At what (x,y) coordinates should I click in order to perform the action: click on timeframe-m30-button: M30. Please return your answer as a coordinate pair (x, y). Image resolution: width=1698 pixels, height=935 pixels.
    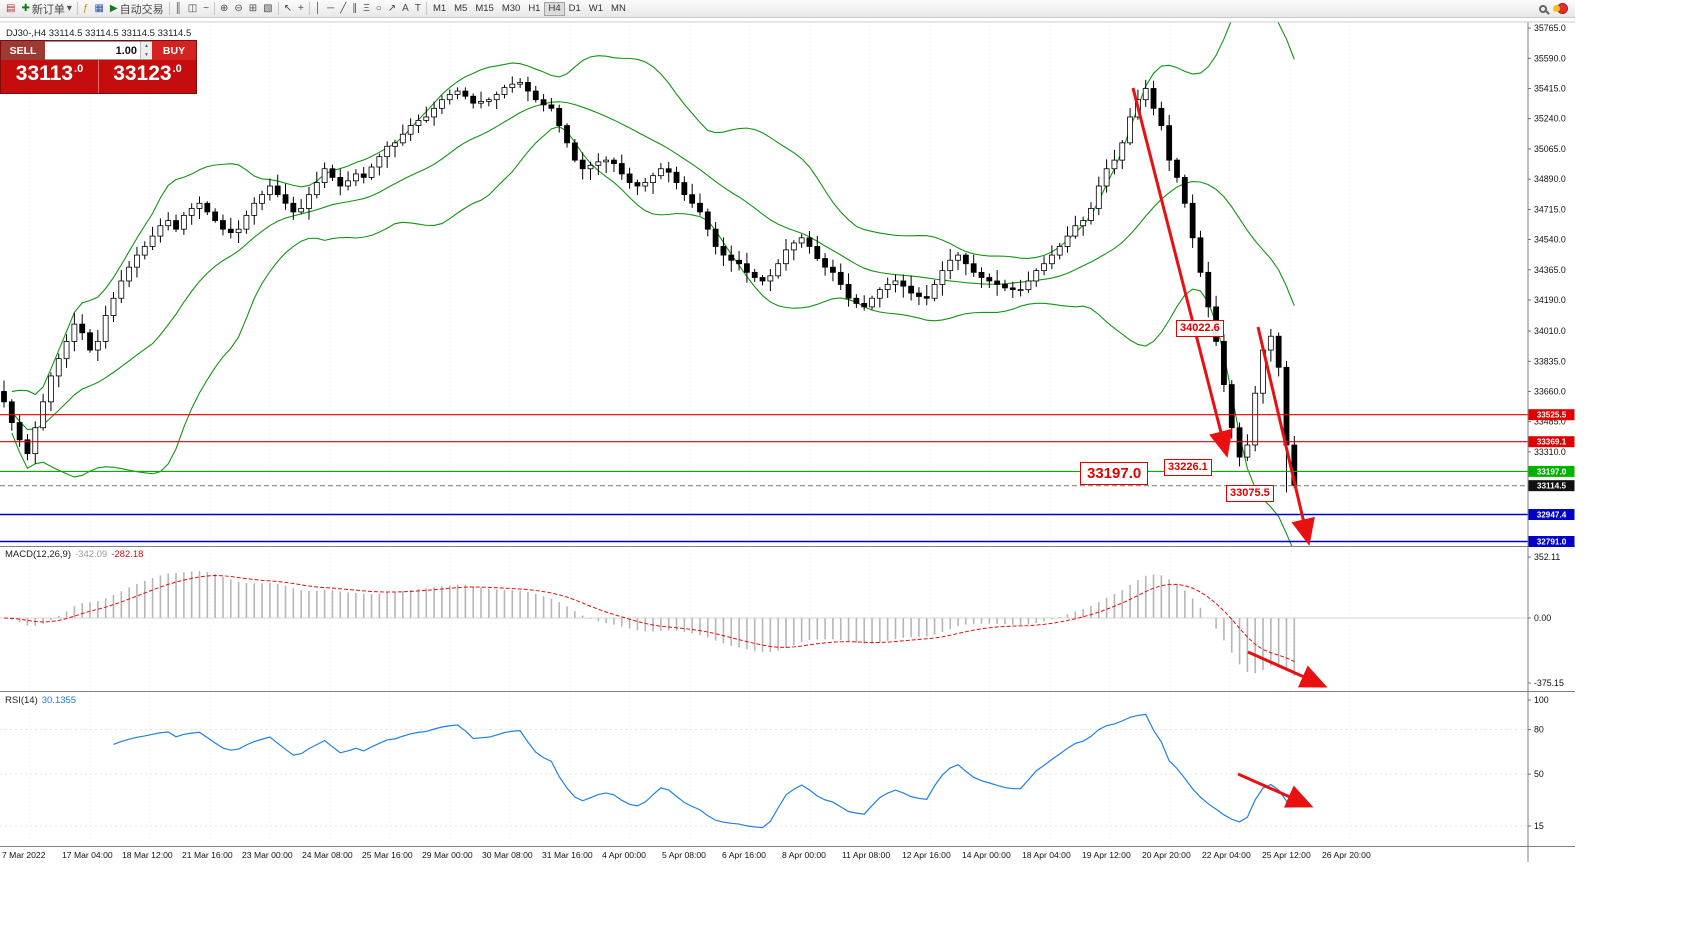
    Looking at the image, I should click on (511, 8).